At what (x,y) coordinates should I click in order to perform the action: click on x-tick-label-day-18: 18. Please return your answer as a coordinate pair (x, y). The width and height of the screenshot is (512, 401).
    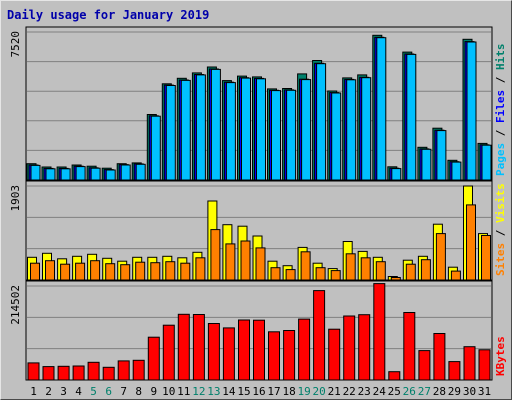
    Looking at the image, I should click on (288, 391).